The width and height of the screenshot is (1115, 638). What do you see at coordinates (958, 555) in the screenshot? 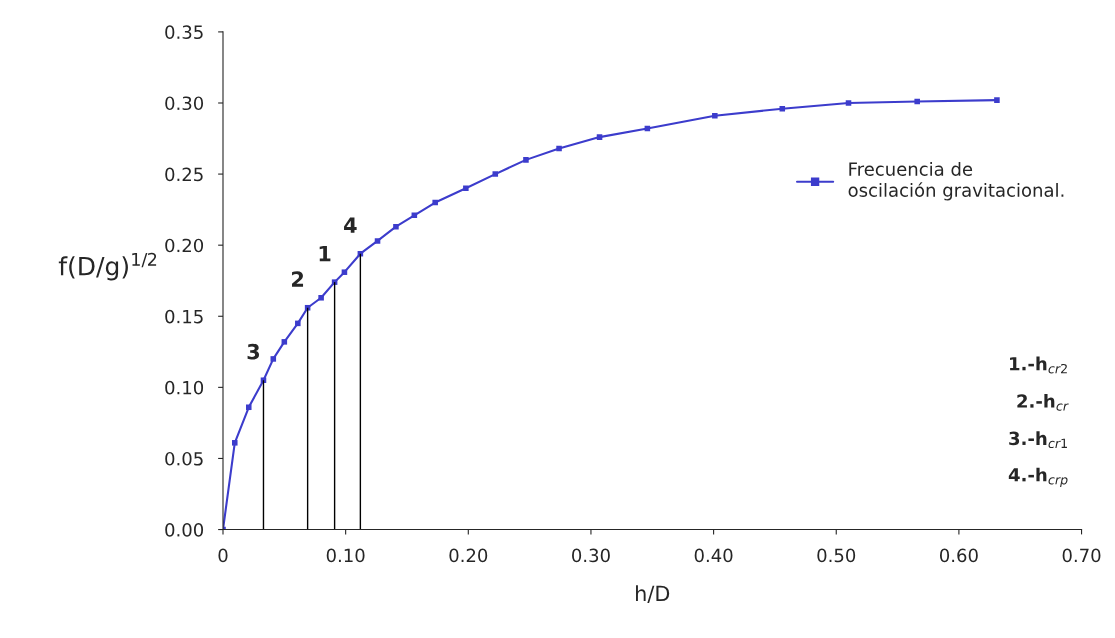
I see `x-tick-label: 0.60` at bounding box center [958, 555].